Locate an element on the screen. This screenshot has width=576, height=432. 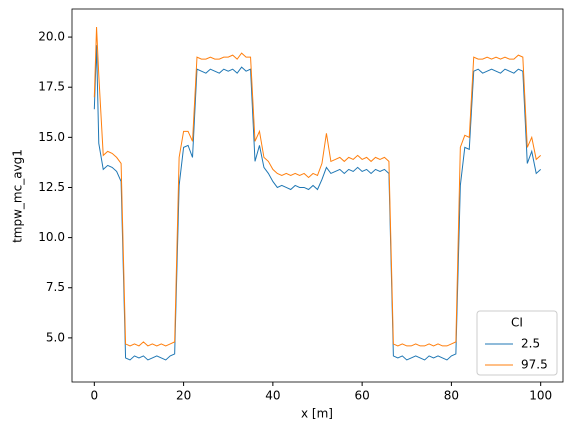
x-tick-label: 40 is located at coordinates (272, 396).